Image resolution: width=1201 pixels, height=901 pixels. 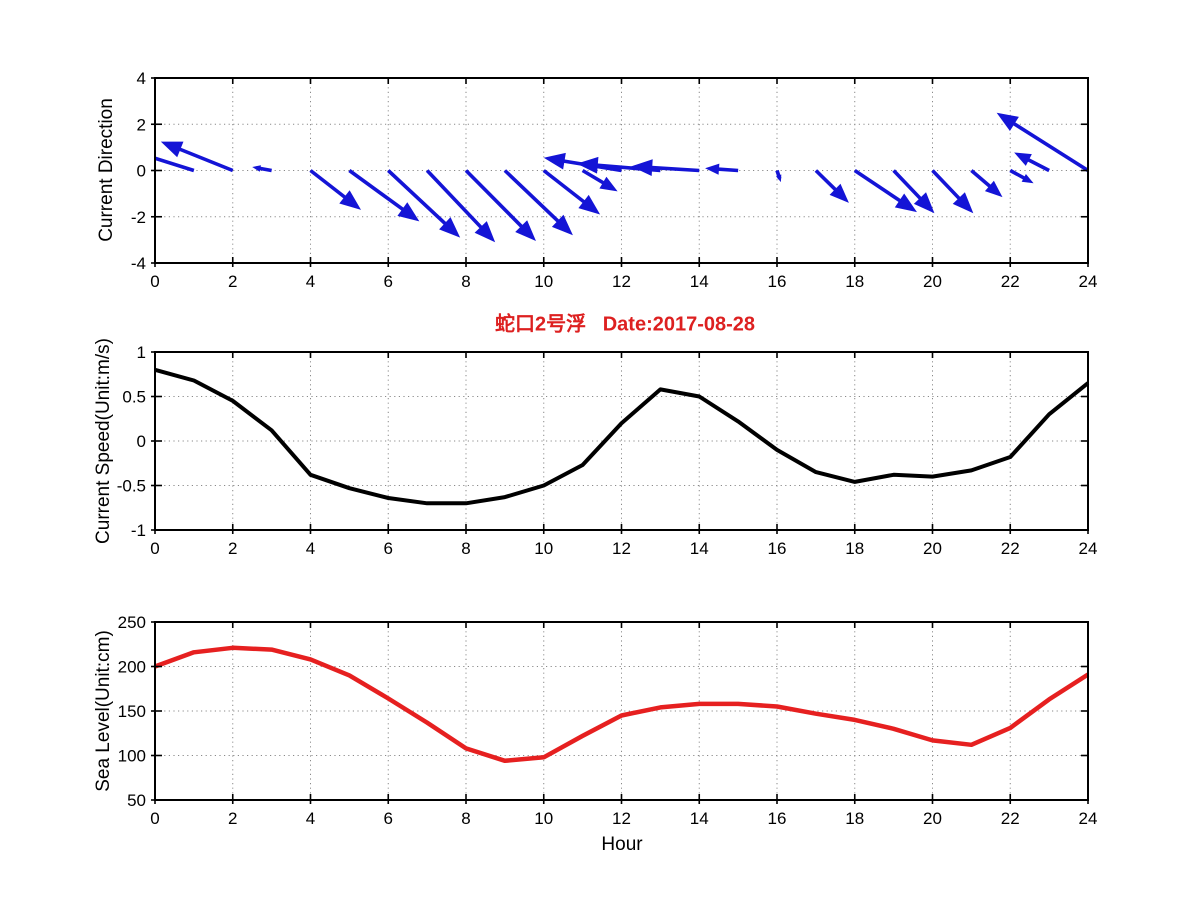 What do you see at coordinates (132, 711) in the screenshot?
I see `y-tick-label: 150` at bounding box center [132, 711].